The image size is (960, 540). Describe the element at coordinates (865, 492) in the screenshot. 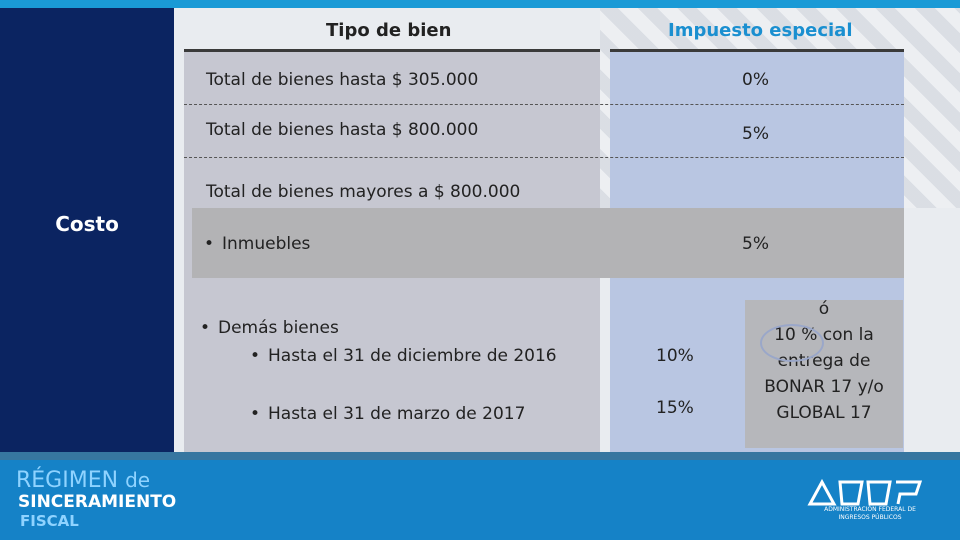

I see `afip-logo-icon` at that location.